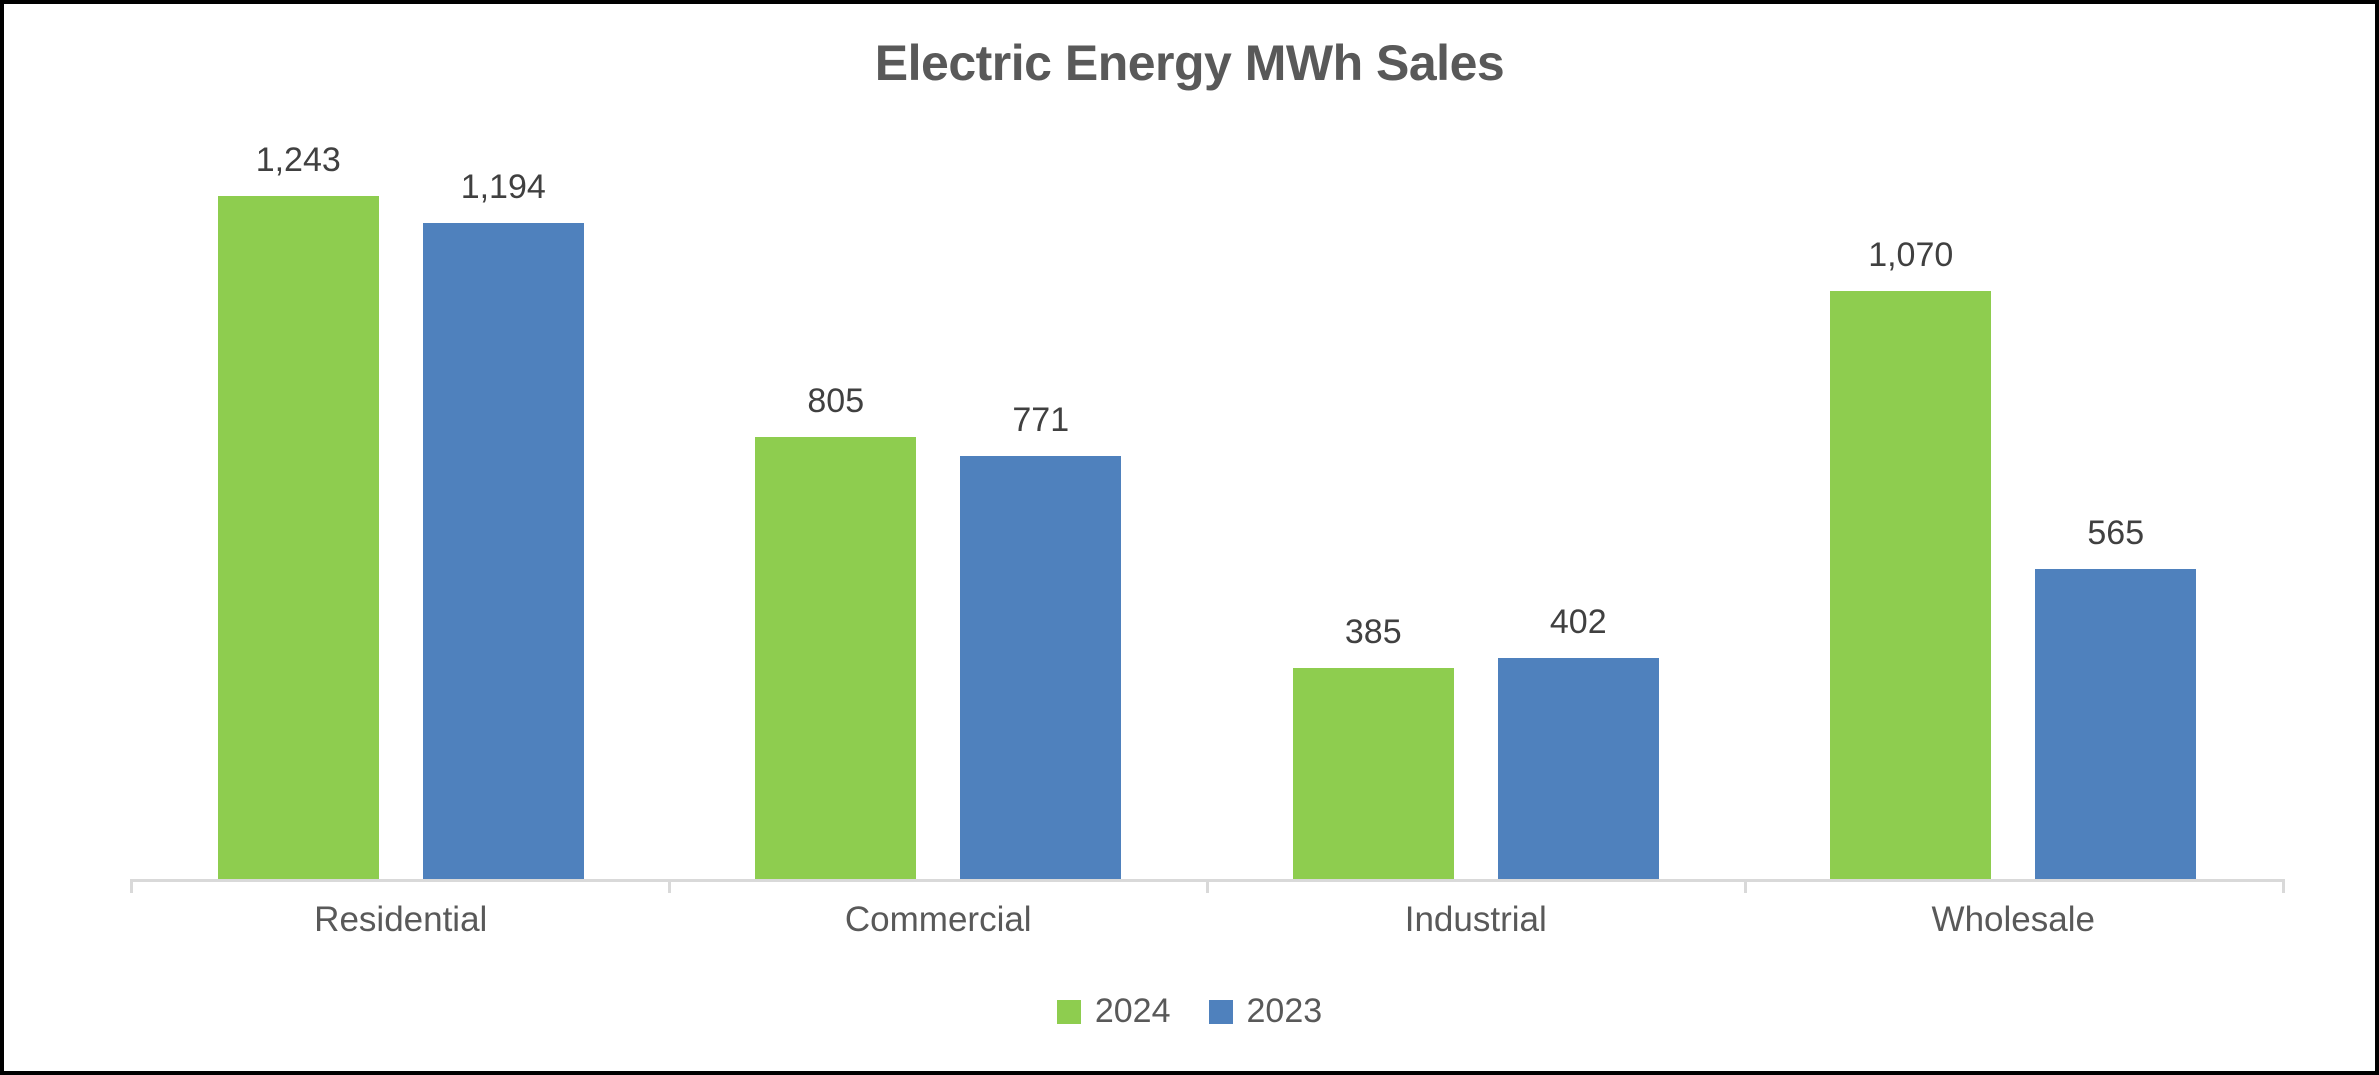 The height and width of the screenshot is (1075, 2379). What do you see at coordinates (1373, 773) in the screenshot?
I see `bar-2024-industrial` at bounding box center [1373, 773].